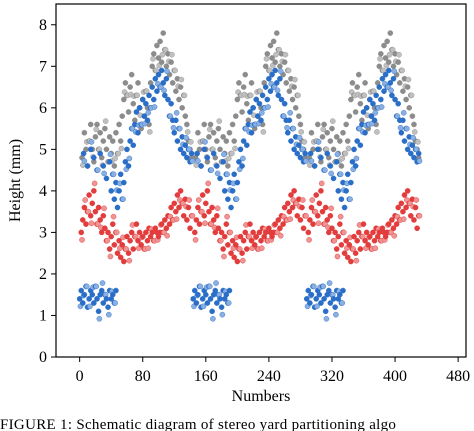 The image size is (474, 431). I want to click on y-axis-title: Height (mm), so click(15, 180).